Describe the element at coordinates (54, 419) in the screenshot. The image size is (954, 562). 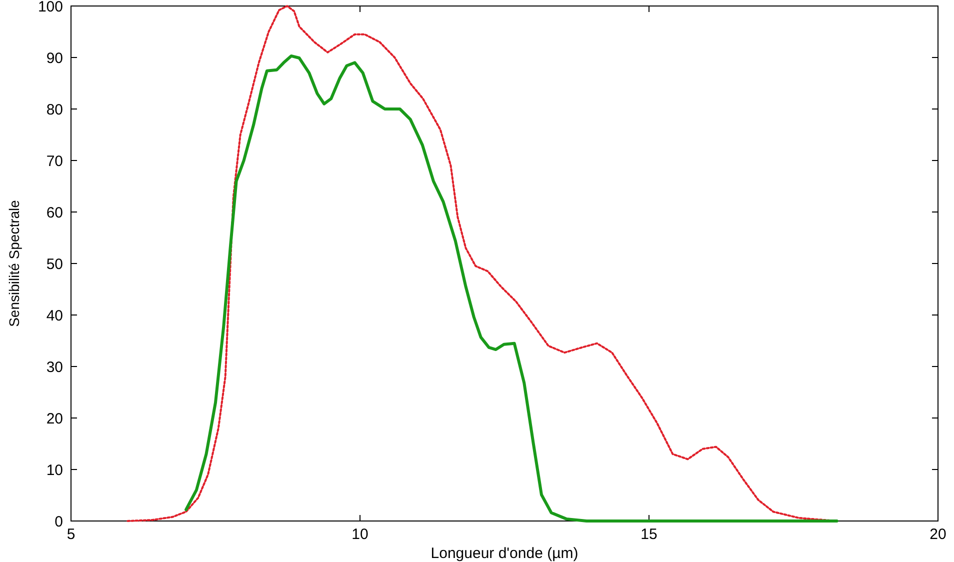
I see `y-tick-label: 20` at that location.